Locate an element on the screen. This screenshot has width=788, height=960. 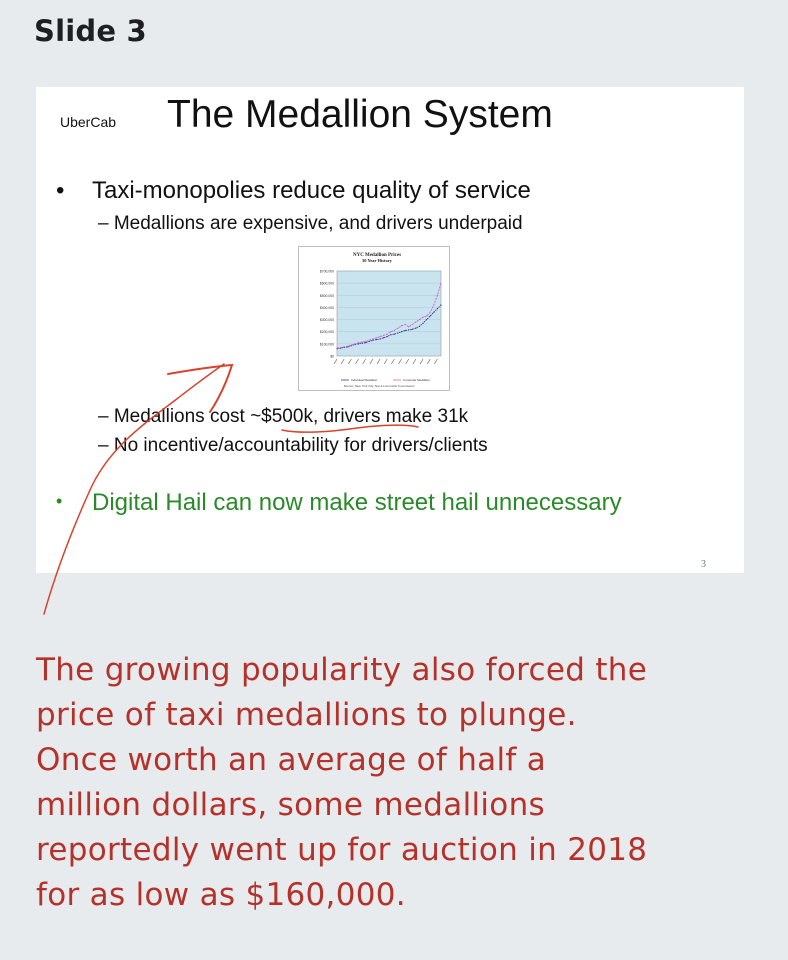
chart-subtitle: 30 Year History is located at coordinates (377, 260).